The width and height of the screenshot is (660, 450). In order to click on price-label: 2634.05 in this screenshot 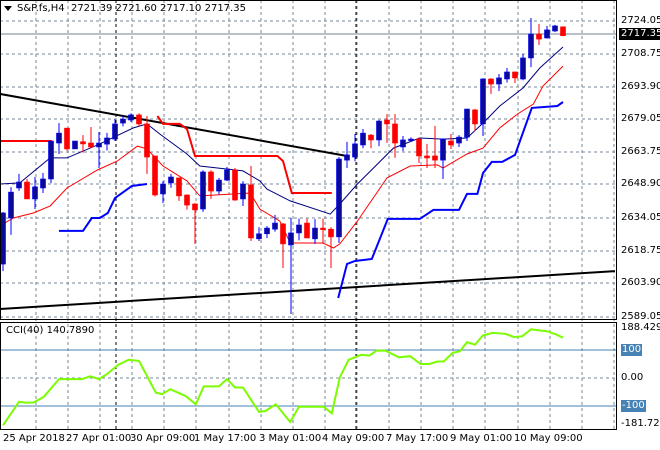, I will do `click(640, 217)`.